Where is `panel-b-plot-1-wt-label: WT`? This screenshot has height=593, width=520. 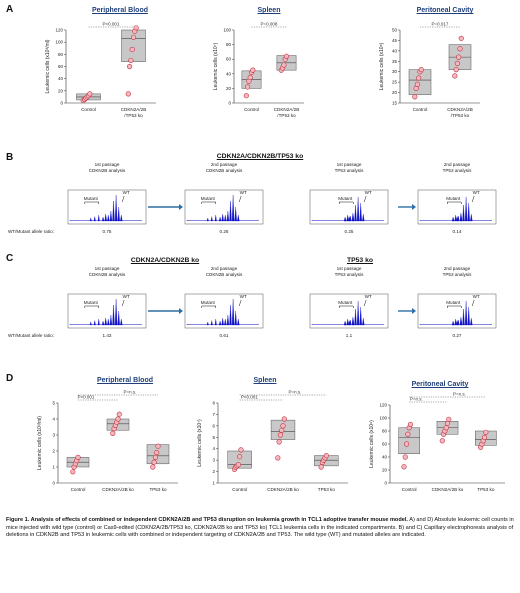 panel-b-plot-1-wt-label: WT is located at coordinates (243, 192).